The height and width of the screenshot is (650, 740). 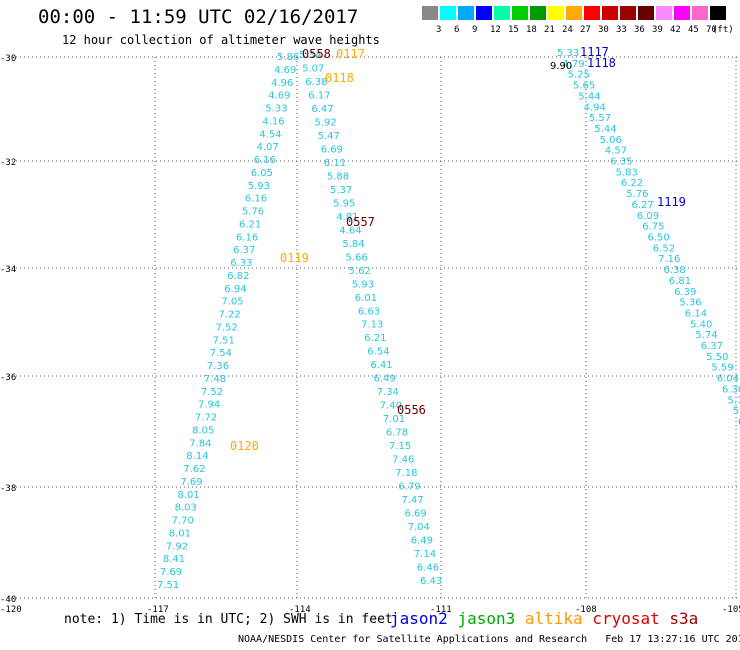 I want to click on lon-label: -120, so click(x=11, y=610).